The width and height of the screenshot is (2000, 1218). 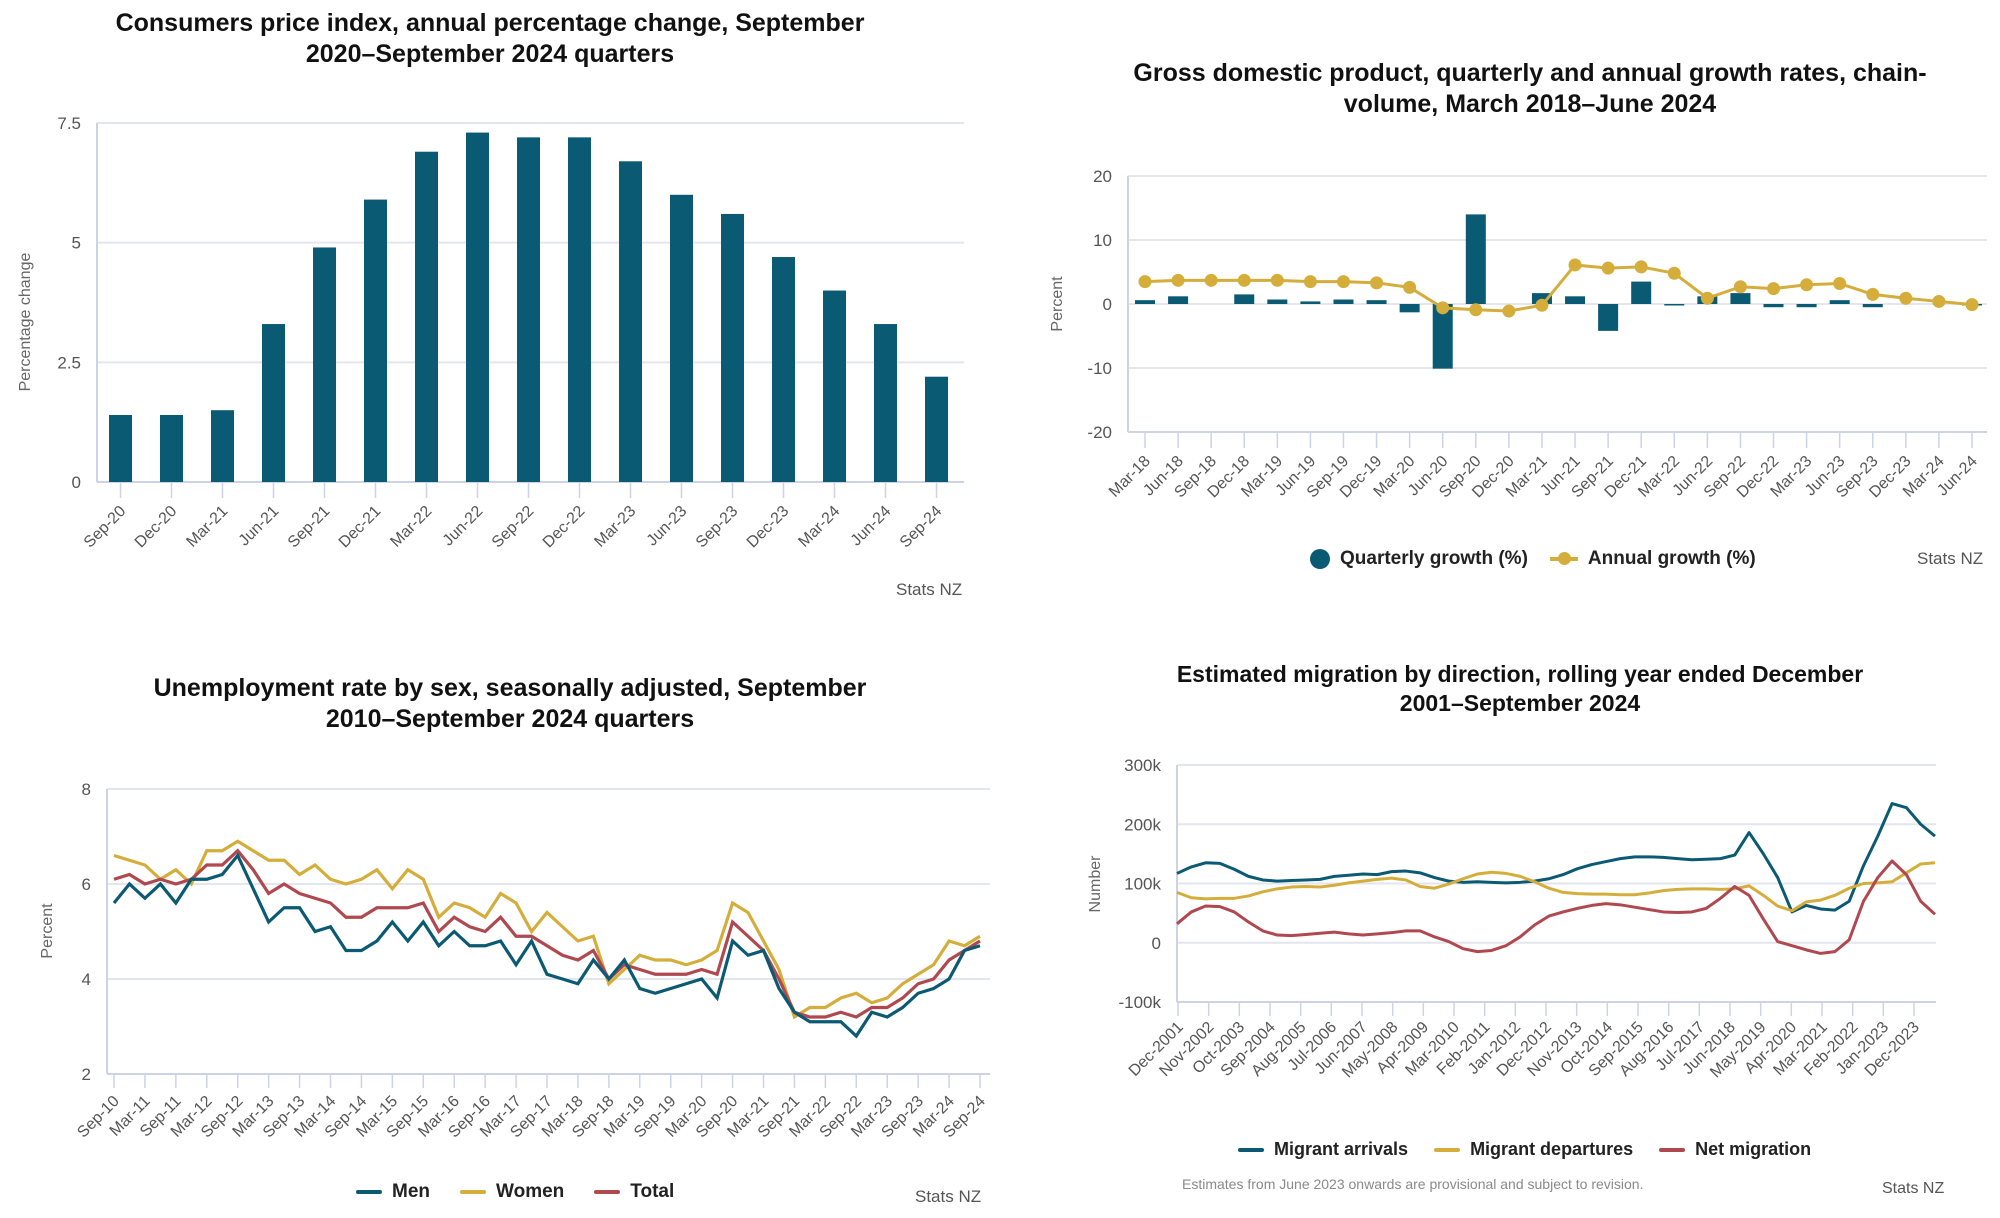 What do you see at coordinates (411, 1191) in the screenshot?
I see `legend-label-men: Men` at bounding box center [411, 1191].